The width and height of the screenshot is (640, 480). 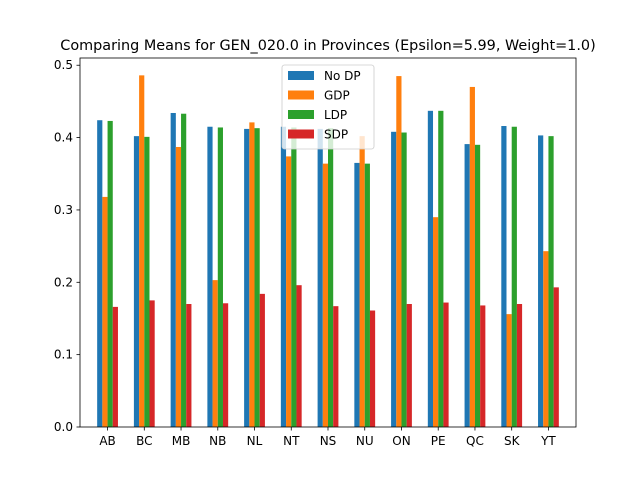 What do you see at coordinates (342, 76) in the screenshot?
I see `legend-label-no-dp: No DP` at bounding box center [342, 76].